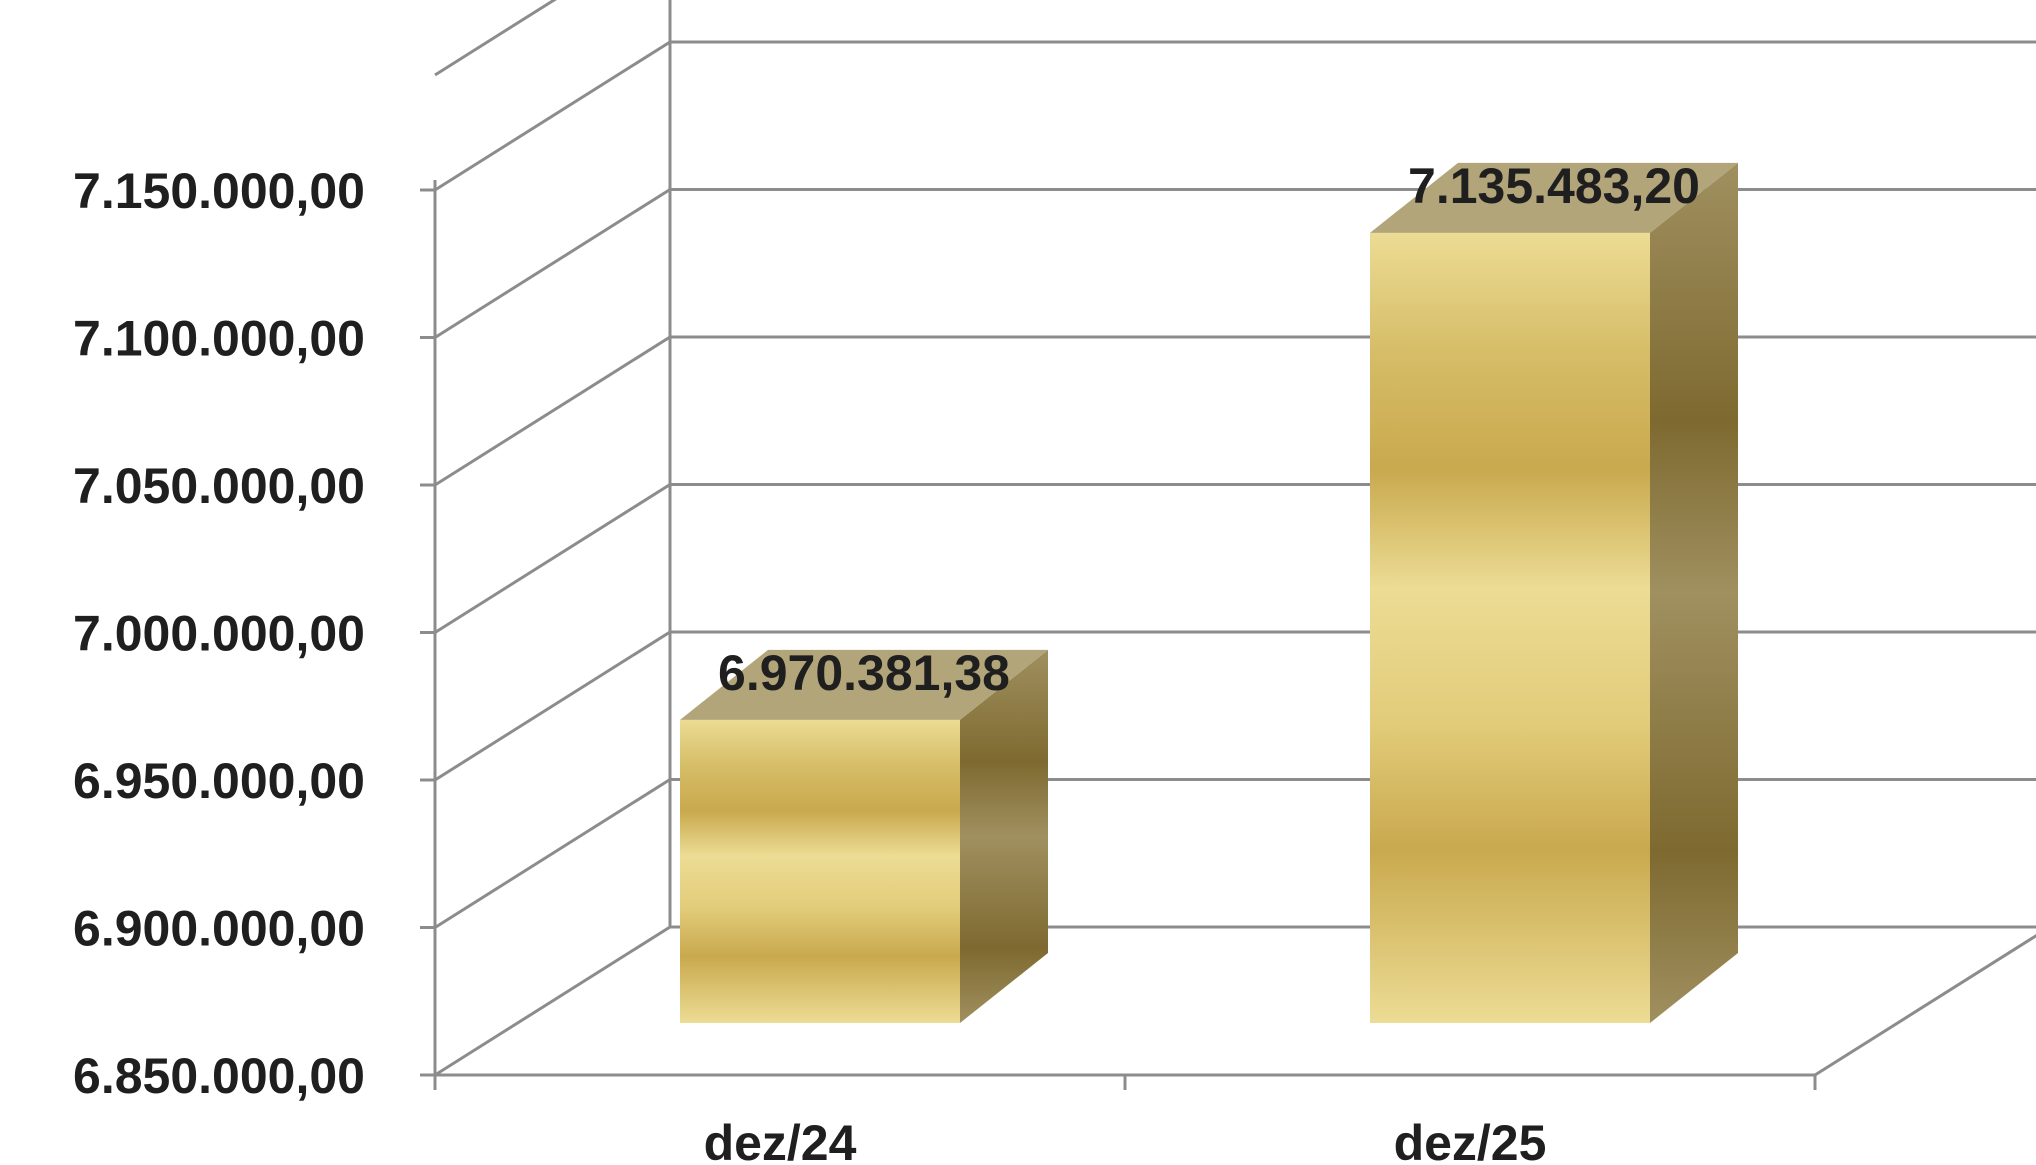 This screenshot has width=2036, height=1165. I want to click on data-label: 6.970.381,38, so click(864, 673).